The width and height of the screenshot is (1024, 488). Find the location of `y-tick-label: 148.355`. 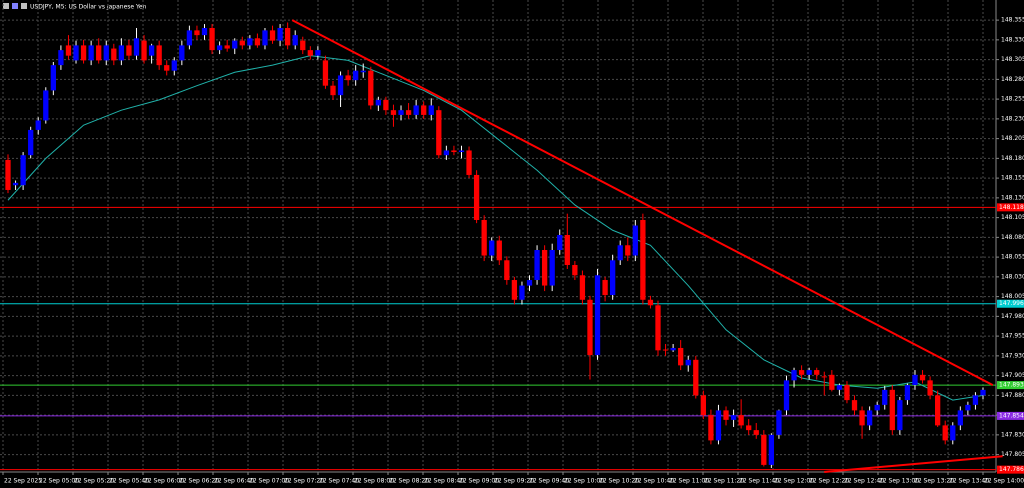

y-tick-label: 148.355 is located at coordinates (1012, 20).